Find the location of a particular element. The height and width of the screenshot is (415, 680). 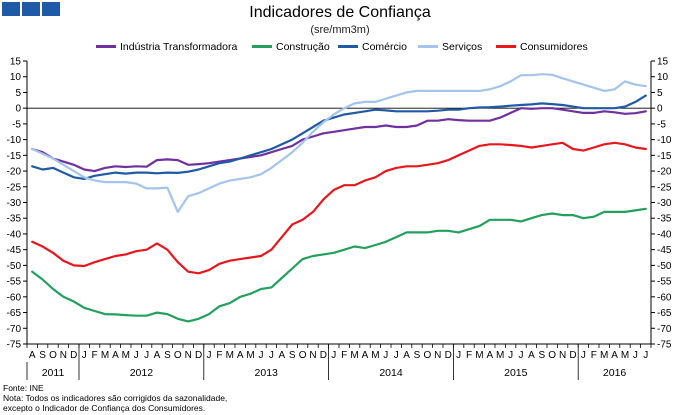

y-tick-label-left: -15 is located at coordinates (14, 156).